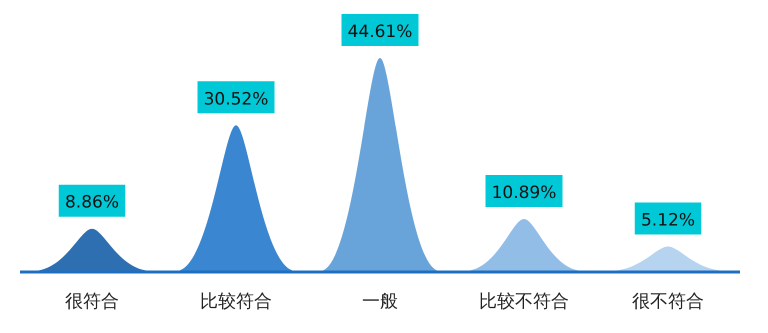 The width and height of the screenshot is (768, 333). What do you see at coordinates (380, 301) in the screenshot?
I see `x-tick-label: 一般` at bounding box center [380, 301].